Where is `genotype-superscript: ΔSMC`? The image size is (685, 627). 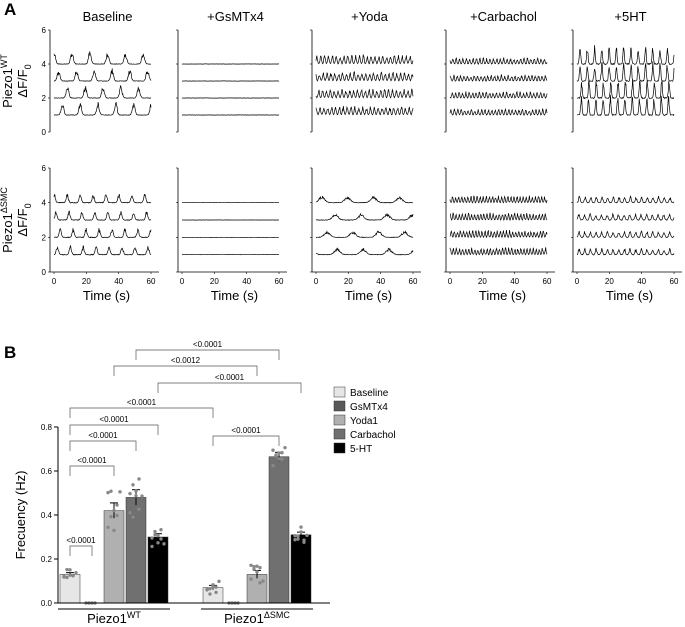 genotype-superscript: ΔSMC is located at coordinates (4, 200).